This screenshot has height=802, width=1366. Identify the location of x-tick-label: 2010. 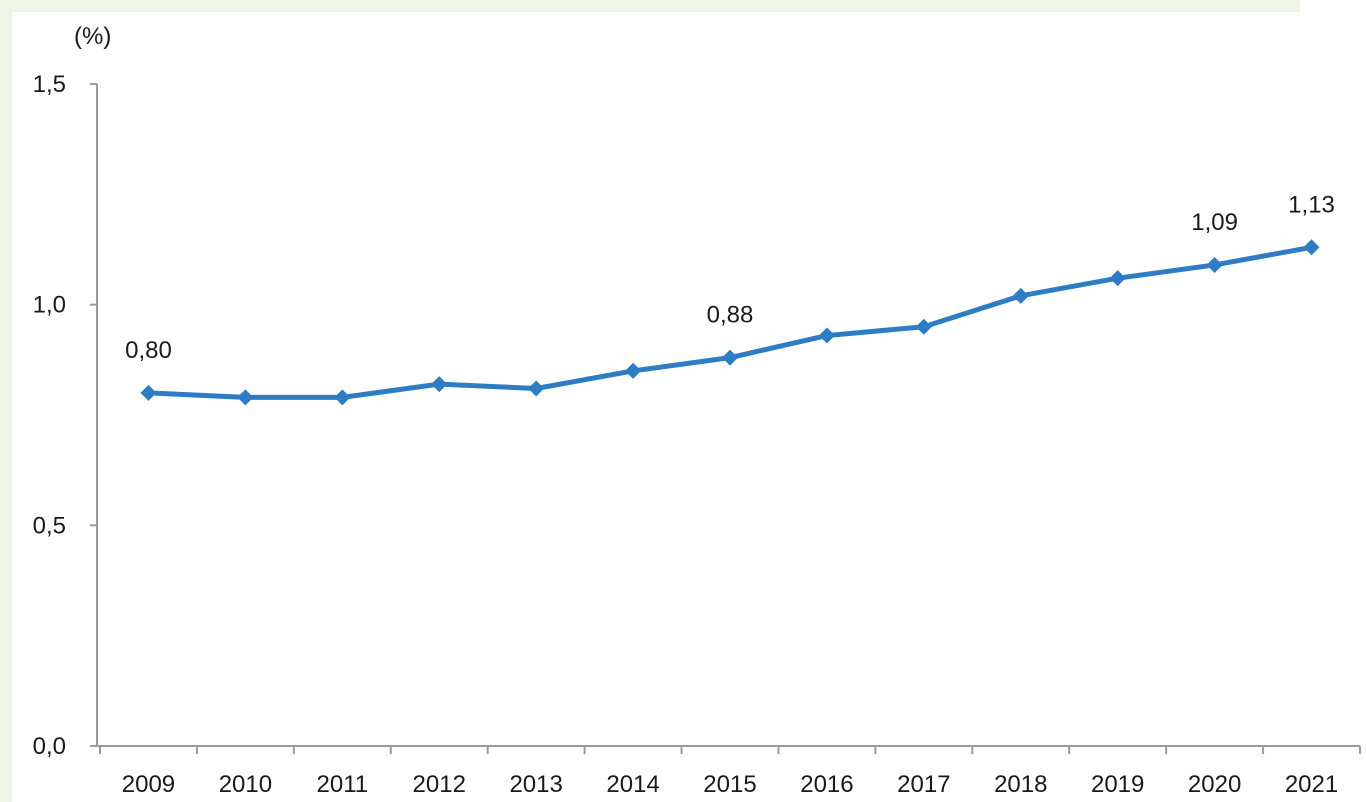
(245, 784).